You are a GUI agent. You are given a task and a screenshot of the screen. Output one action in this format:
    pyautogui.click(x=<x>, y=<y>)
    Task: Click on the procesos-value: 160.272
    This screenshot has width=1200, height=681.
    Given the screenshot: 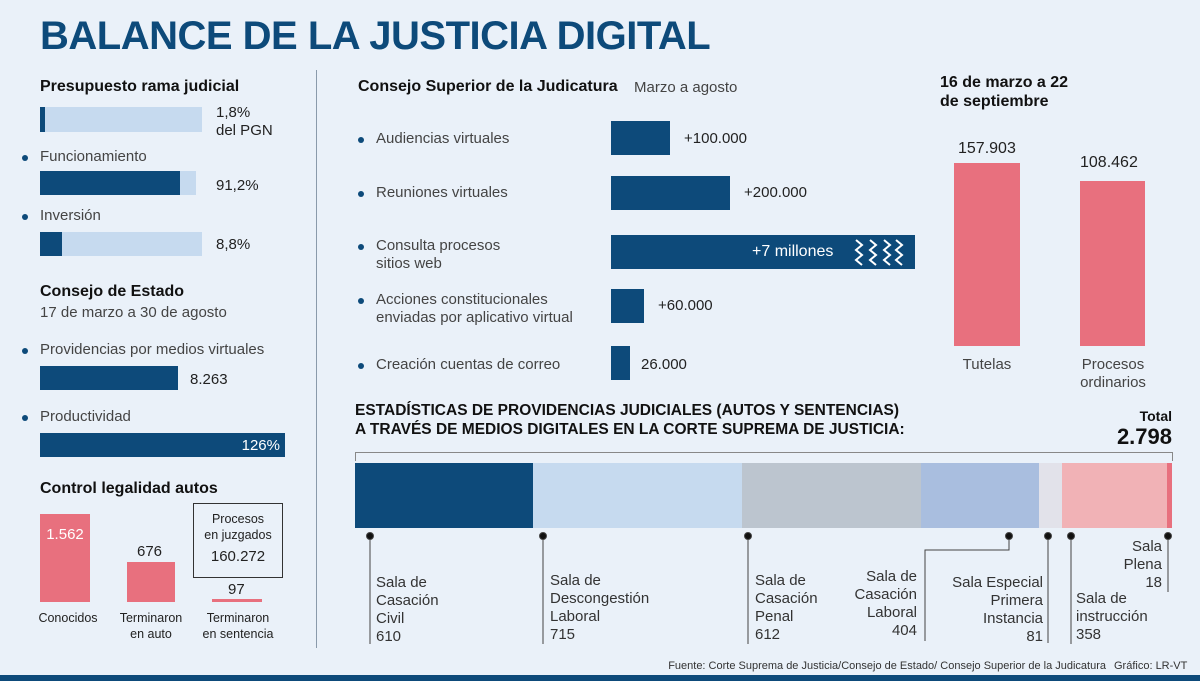 What is the action you would take?
    pyautogui.click(x=238, y=556)
    